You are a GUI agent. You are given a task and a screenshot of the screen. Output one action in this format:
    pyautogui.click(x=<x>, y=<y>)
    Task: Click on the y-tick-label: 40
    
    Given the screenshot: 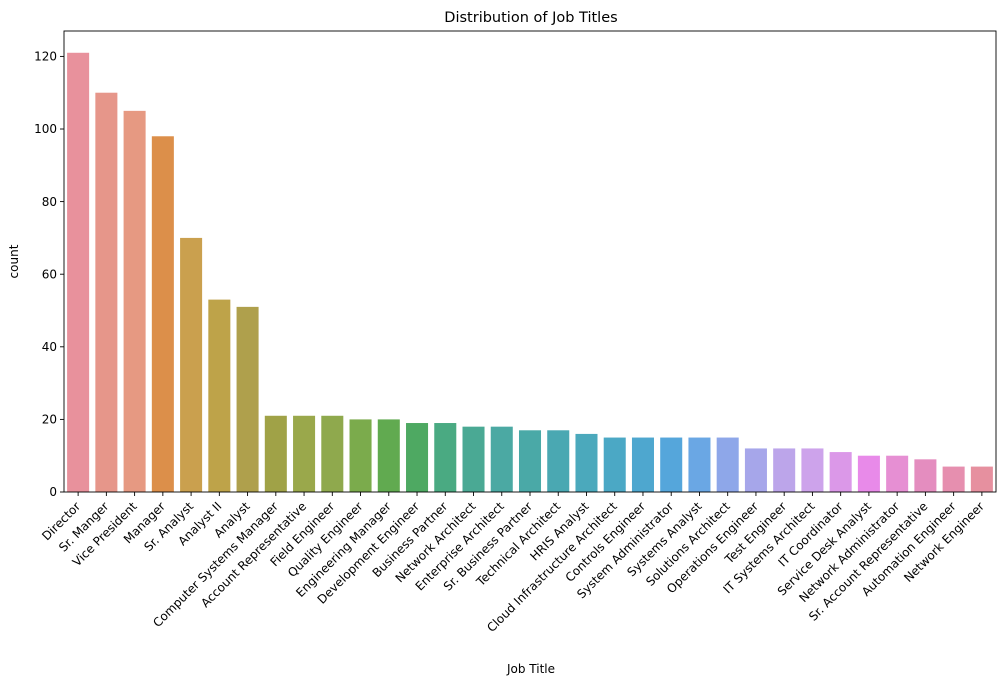 What is the action you would take?
    pyautogui.click(x=49, y=347)
    